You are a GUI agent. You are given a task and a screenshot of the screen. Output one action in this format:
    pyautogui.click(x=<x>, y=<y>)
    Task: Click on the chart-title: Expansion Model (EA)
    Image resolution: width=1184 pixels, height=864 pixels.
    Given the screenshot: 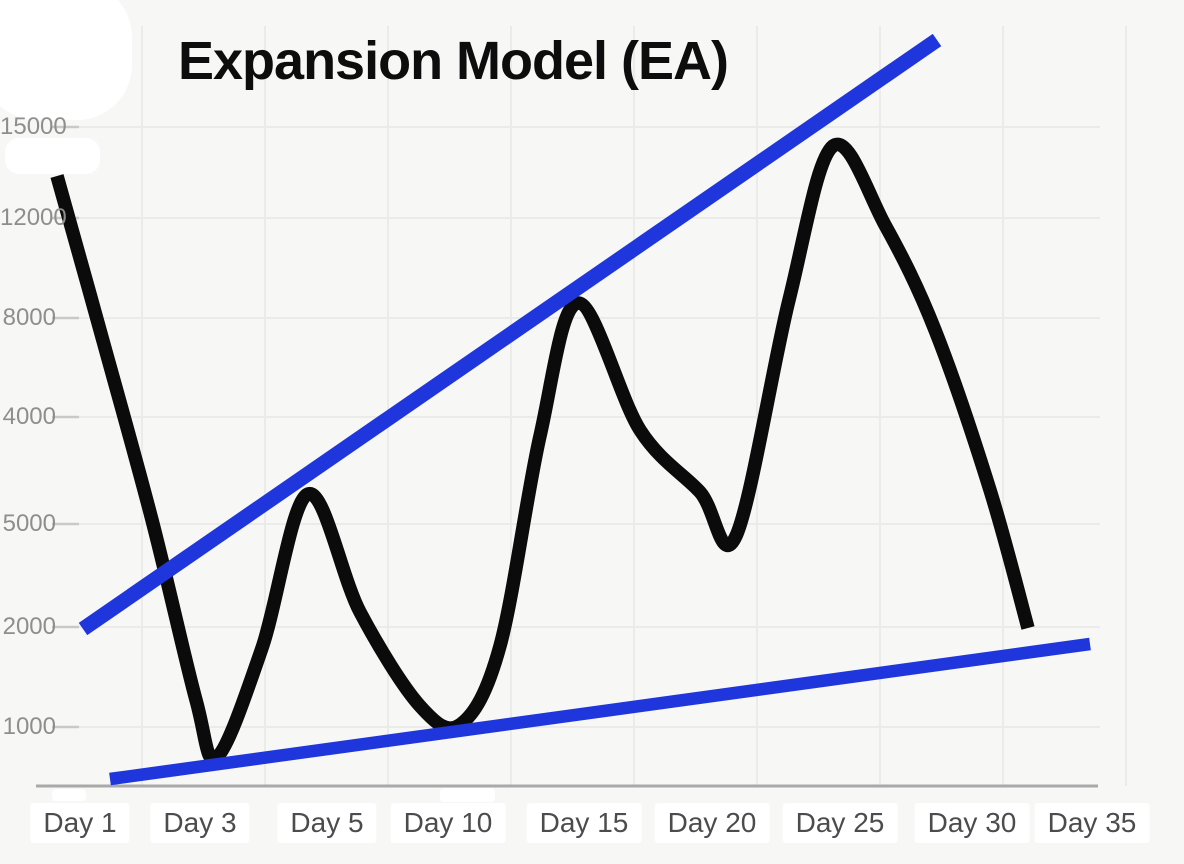 What is the action you would take?
    pyautogui.click(x=453, y=61)
    